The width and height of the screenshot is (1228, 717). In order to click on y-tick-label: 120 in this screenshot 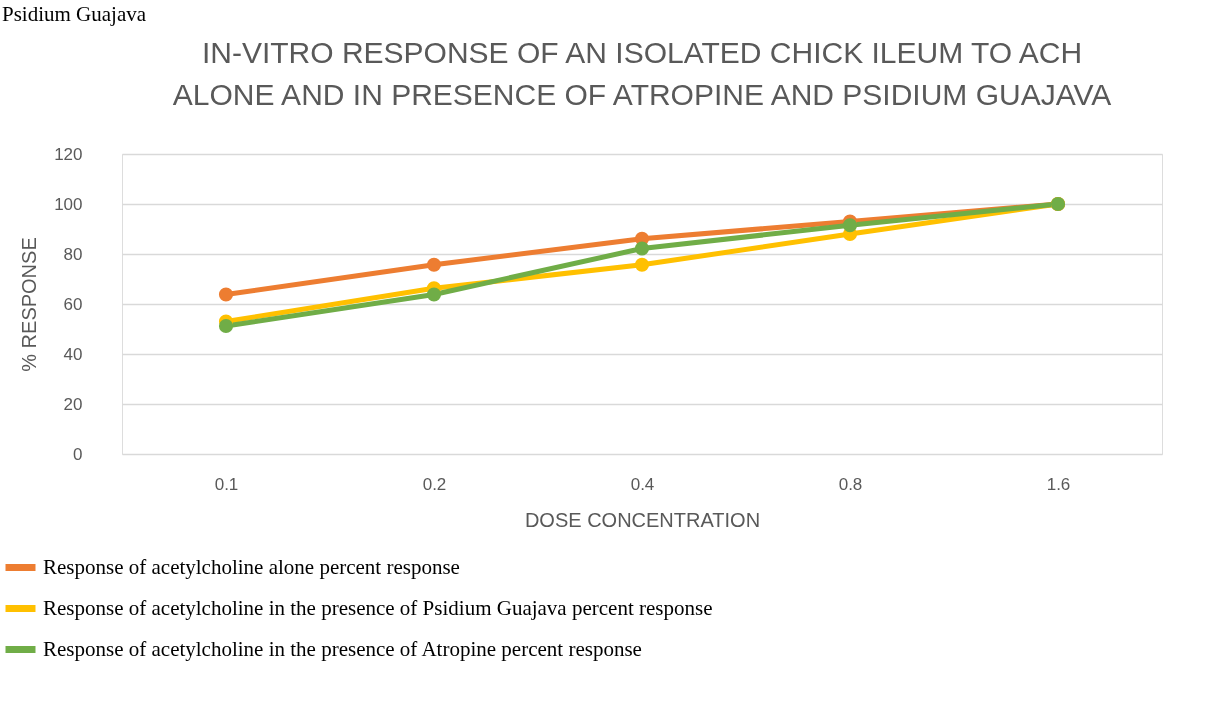, I will do `click(68, 154)`.